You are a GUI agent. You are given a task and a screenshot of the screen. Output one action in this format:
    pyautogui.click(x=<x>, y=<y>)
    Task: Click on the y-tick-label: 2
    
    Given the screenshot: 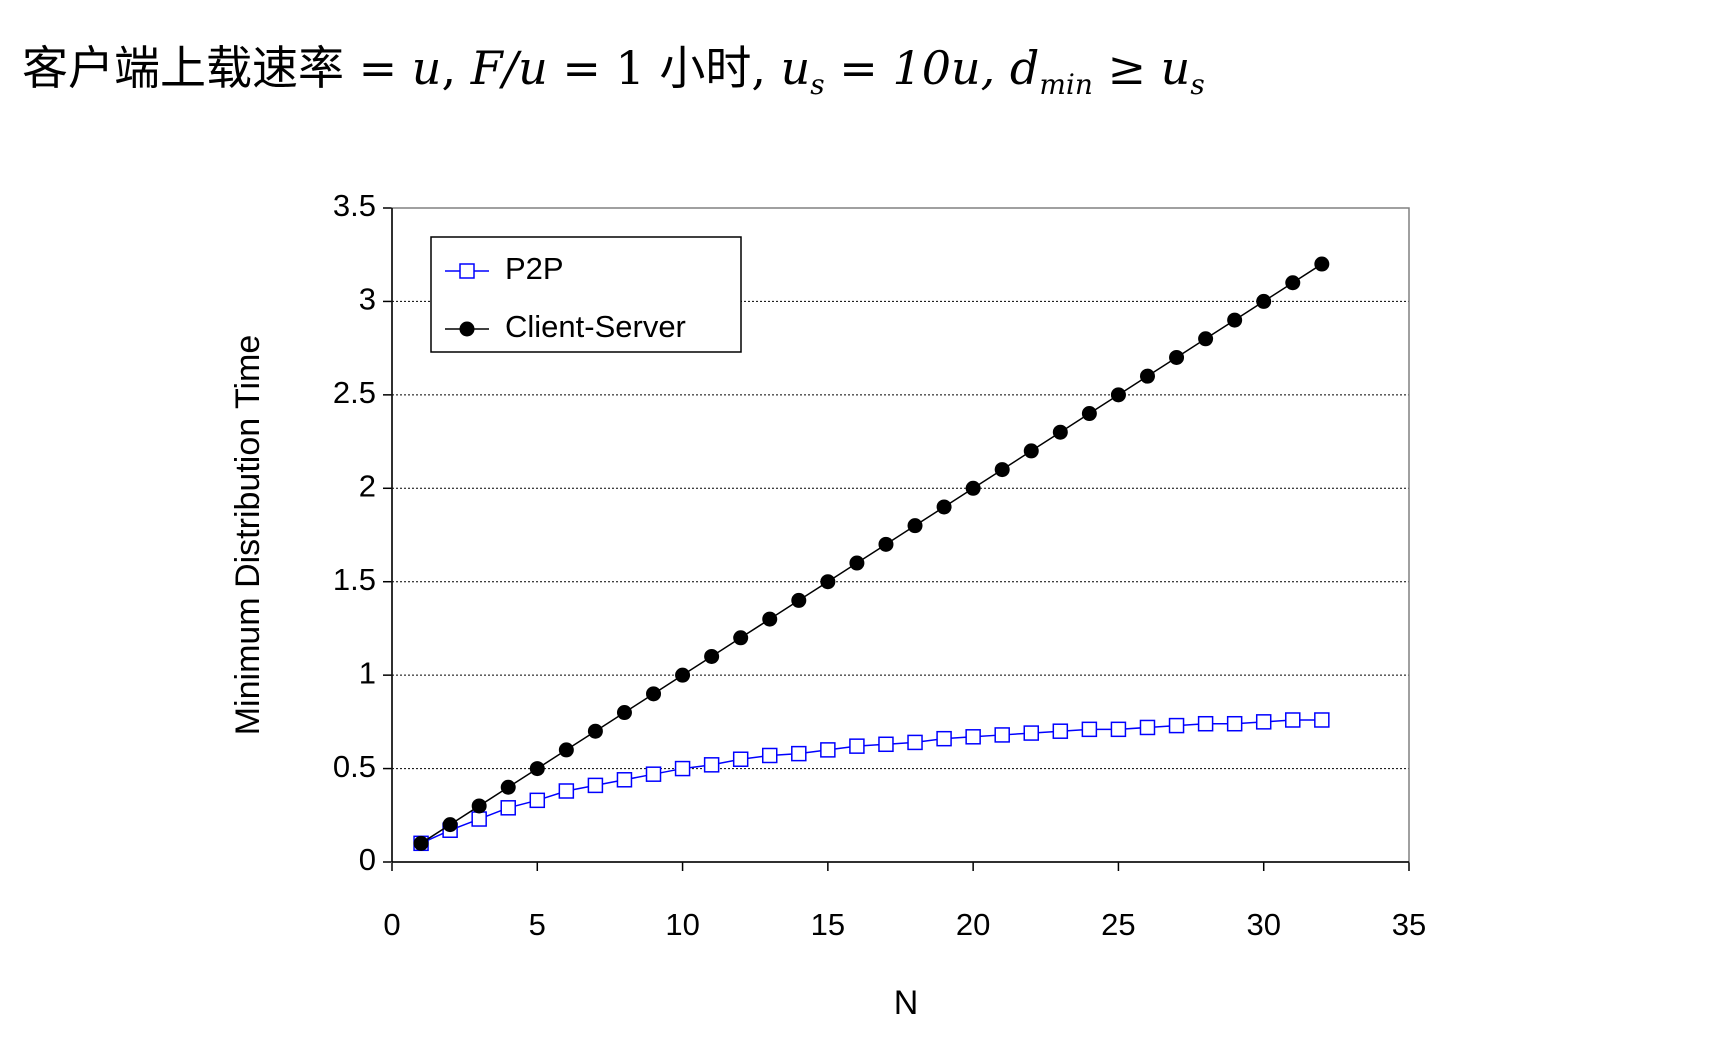 What is the action you would take?
    pyautogui.click(x=367, y=485)
    